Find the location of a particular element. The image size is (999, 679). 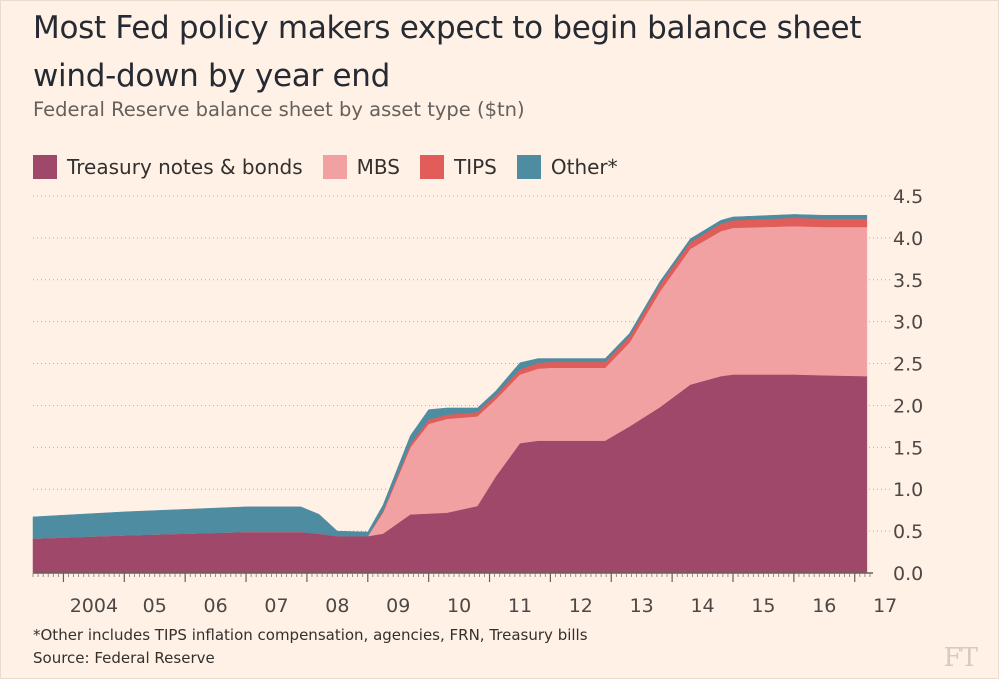

y-tick-label: 1.5 is located at coordinates (908, 448).